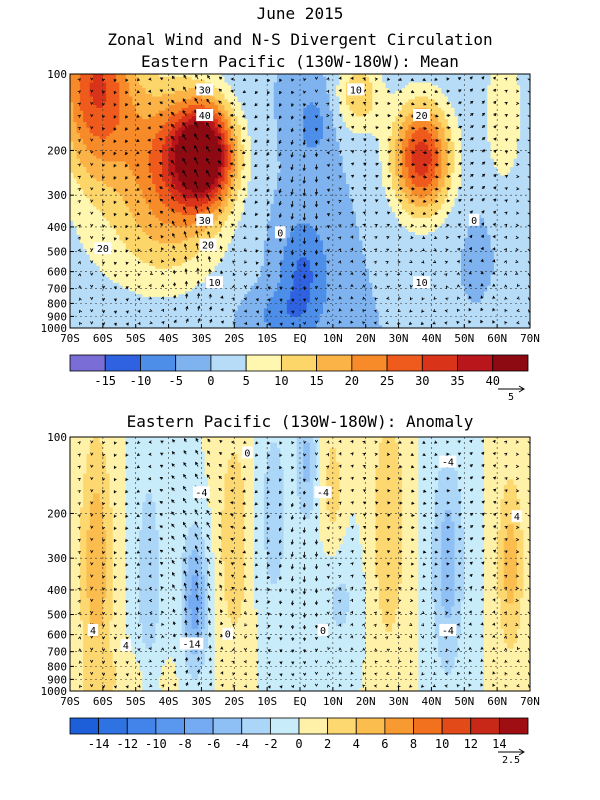 Image resolution: width=600 pixels, height=800 pixels. Describe the element at coordinates (127, 744) in the screenshot. I see `colorbar-label: -12` at that location.